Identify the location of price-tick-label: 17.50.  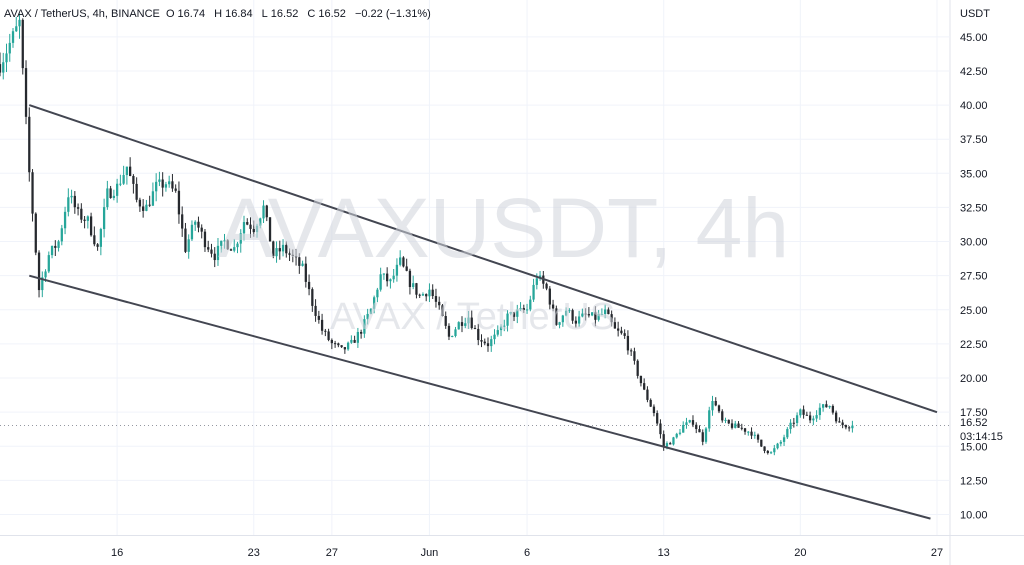
(974, 413).